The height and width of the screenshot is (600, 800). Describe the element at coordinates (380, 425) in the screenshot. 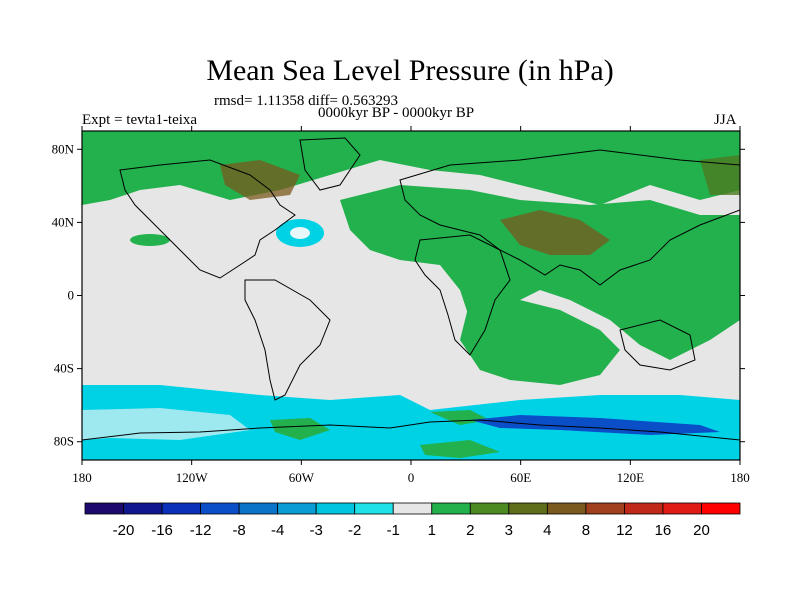

I see `anomaly-region-antarctic-positive` at that location.